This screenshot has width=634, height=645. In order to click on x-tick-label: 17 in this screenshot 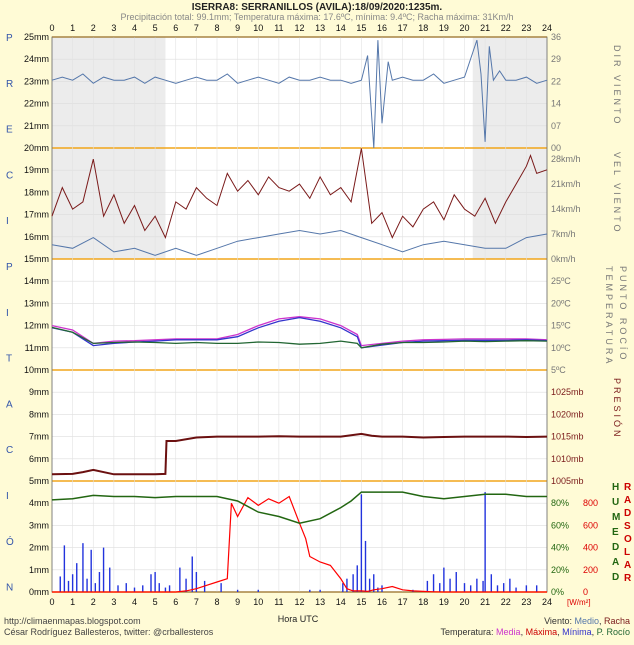, I will do `click(403, 602)`.